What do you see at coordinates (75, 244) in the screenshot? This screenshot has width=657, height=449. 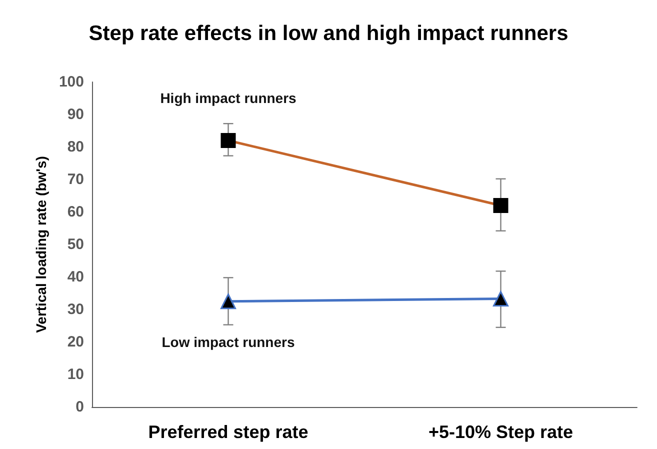 I see `y-tick-label: 50` at bounding box center [75, 244].